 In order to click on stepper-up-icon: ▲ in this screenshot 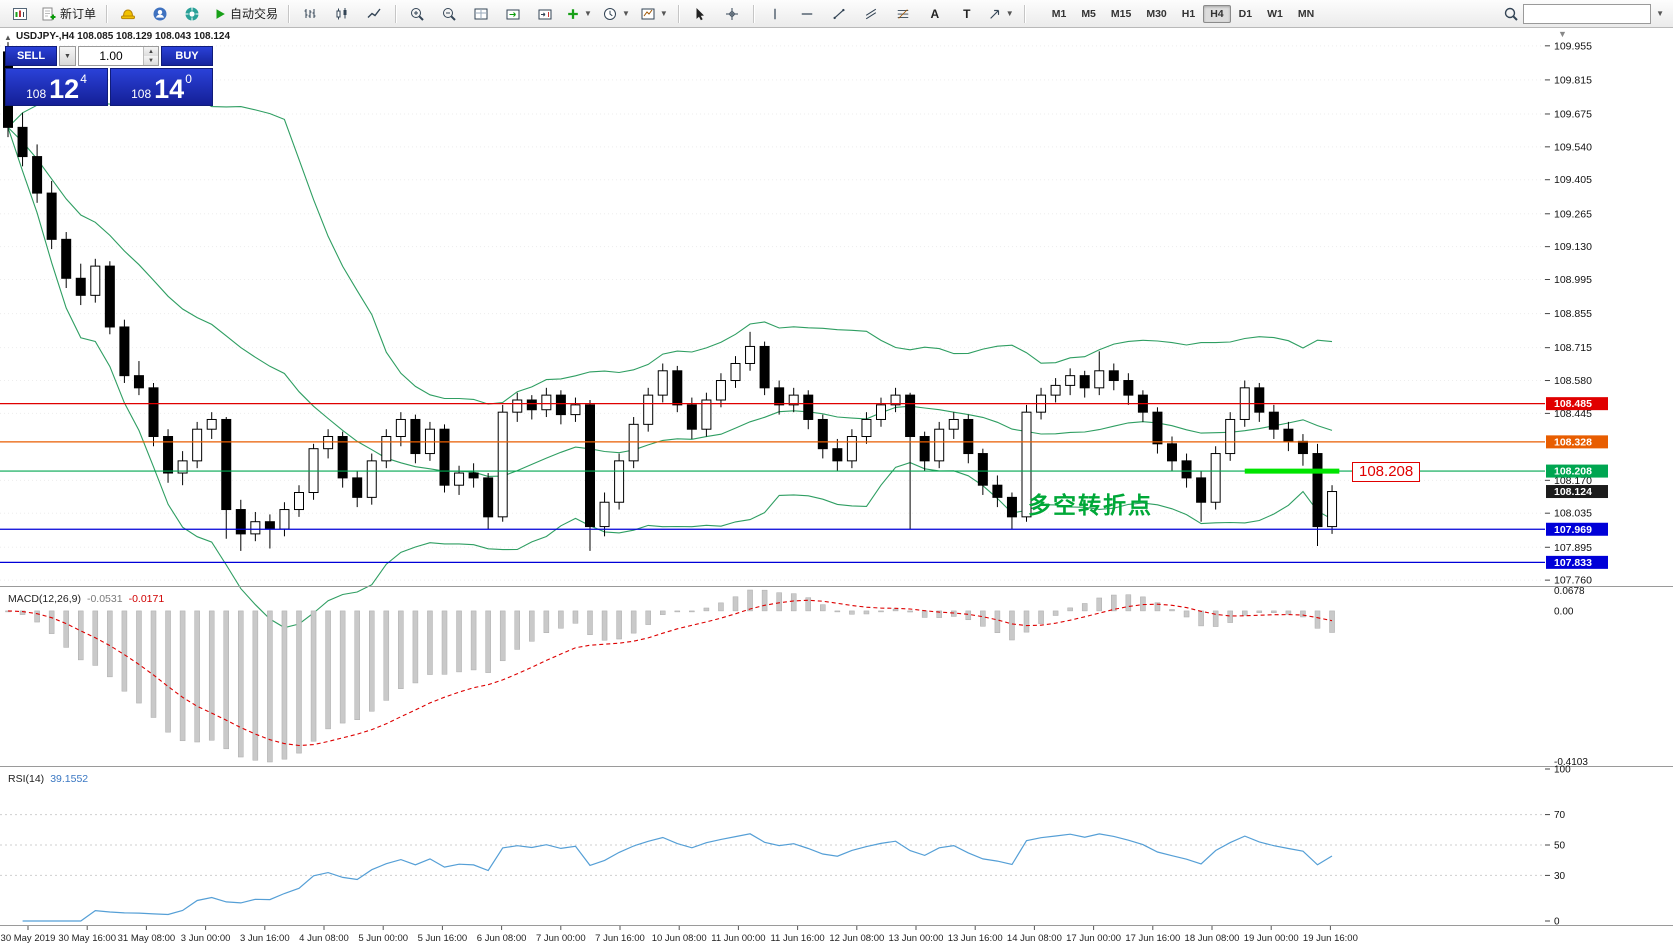, I will do `click(151, 51)`.